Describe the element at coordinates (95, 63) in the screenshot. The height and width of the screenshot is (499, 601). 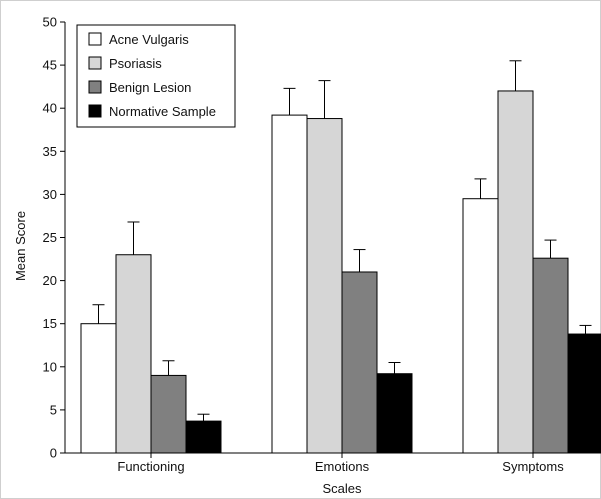
I see `legend-swatch-psoriasis` at that location.